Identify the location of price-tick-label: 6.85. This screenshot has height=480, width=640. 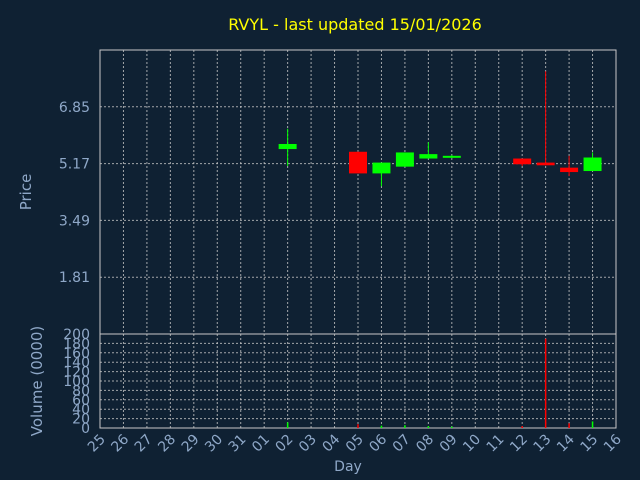
(74, 108).